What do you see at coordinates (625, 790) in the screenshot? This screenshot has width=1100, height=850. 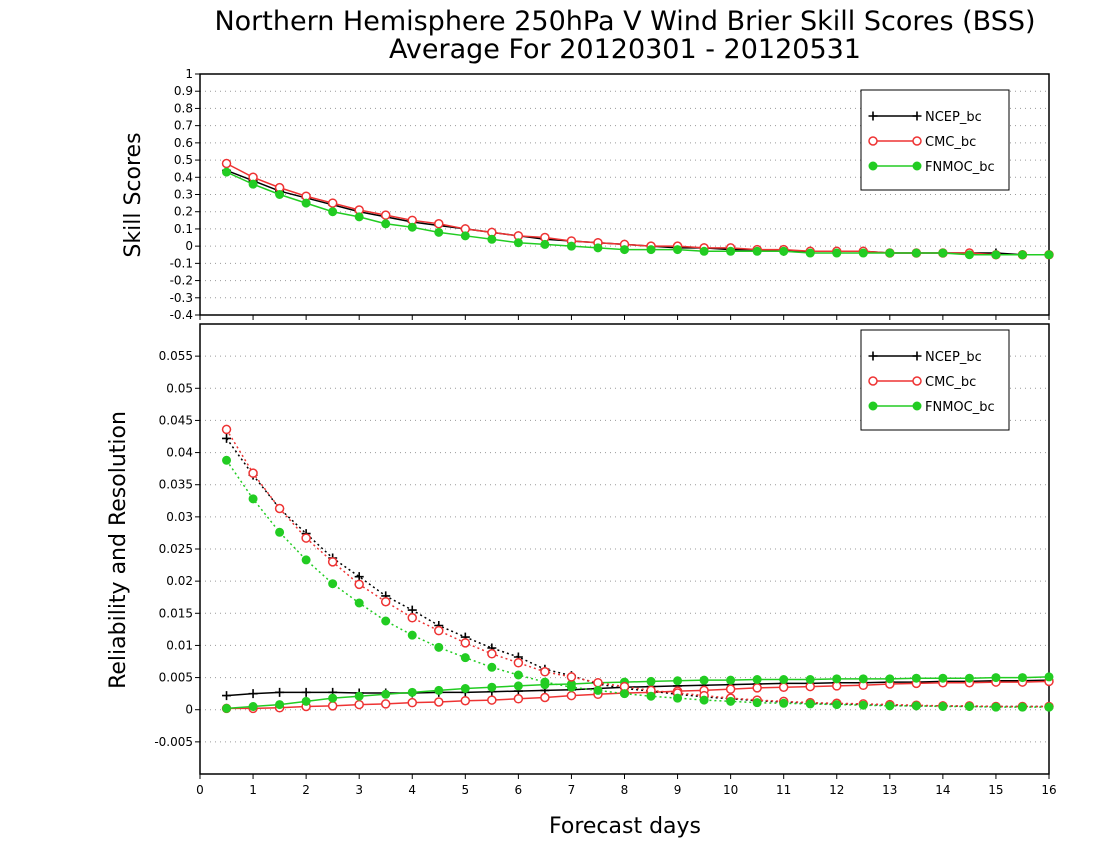 I see `x-tick-label: 8` at bounding box center [625, 790].